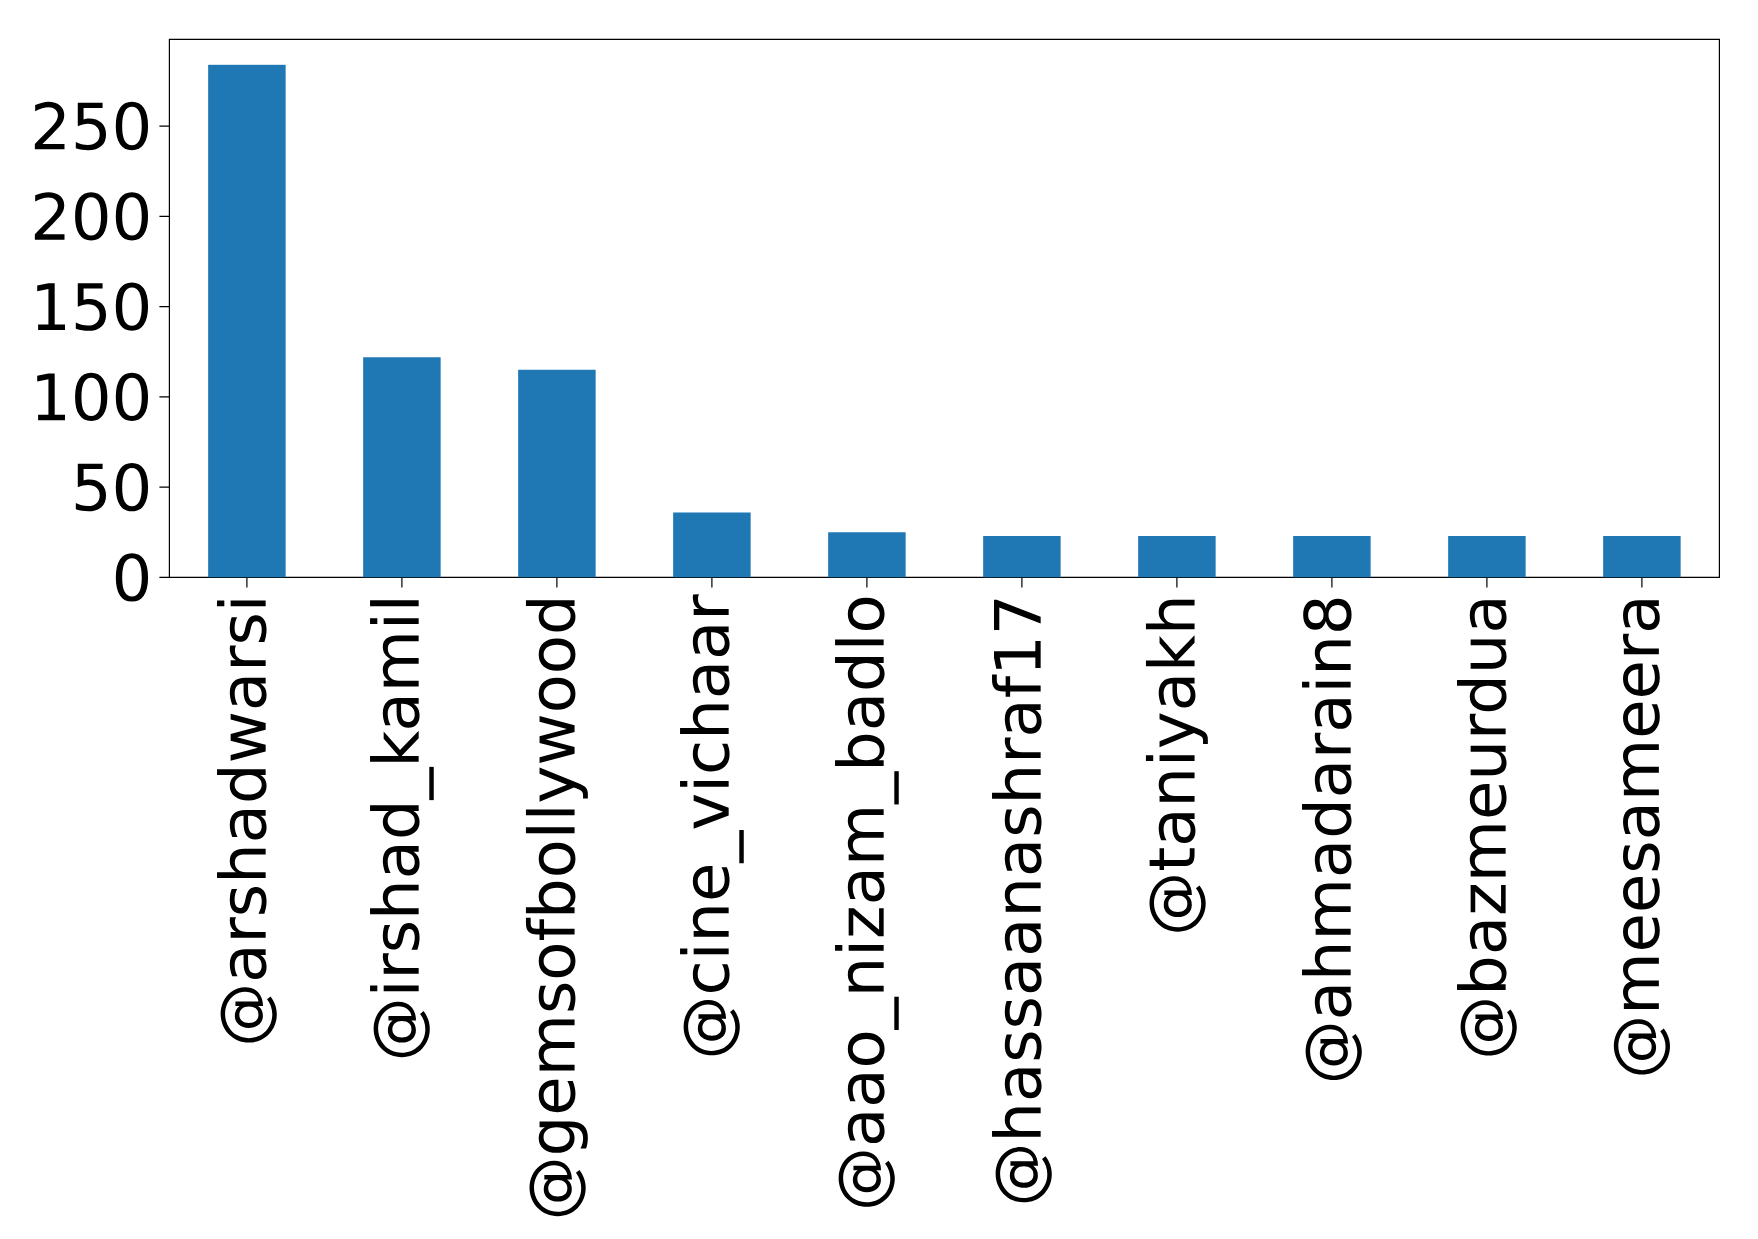  I want to click on x-tick-label: @taniyakh, so click(1176, 765).